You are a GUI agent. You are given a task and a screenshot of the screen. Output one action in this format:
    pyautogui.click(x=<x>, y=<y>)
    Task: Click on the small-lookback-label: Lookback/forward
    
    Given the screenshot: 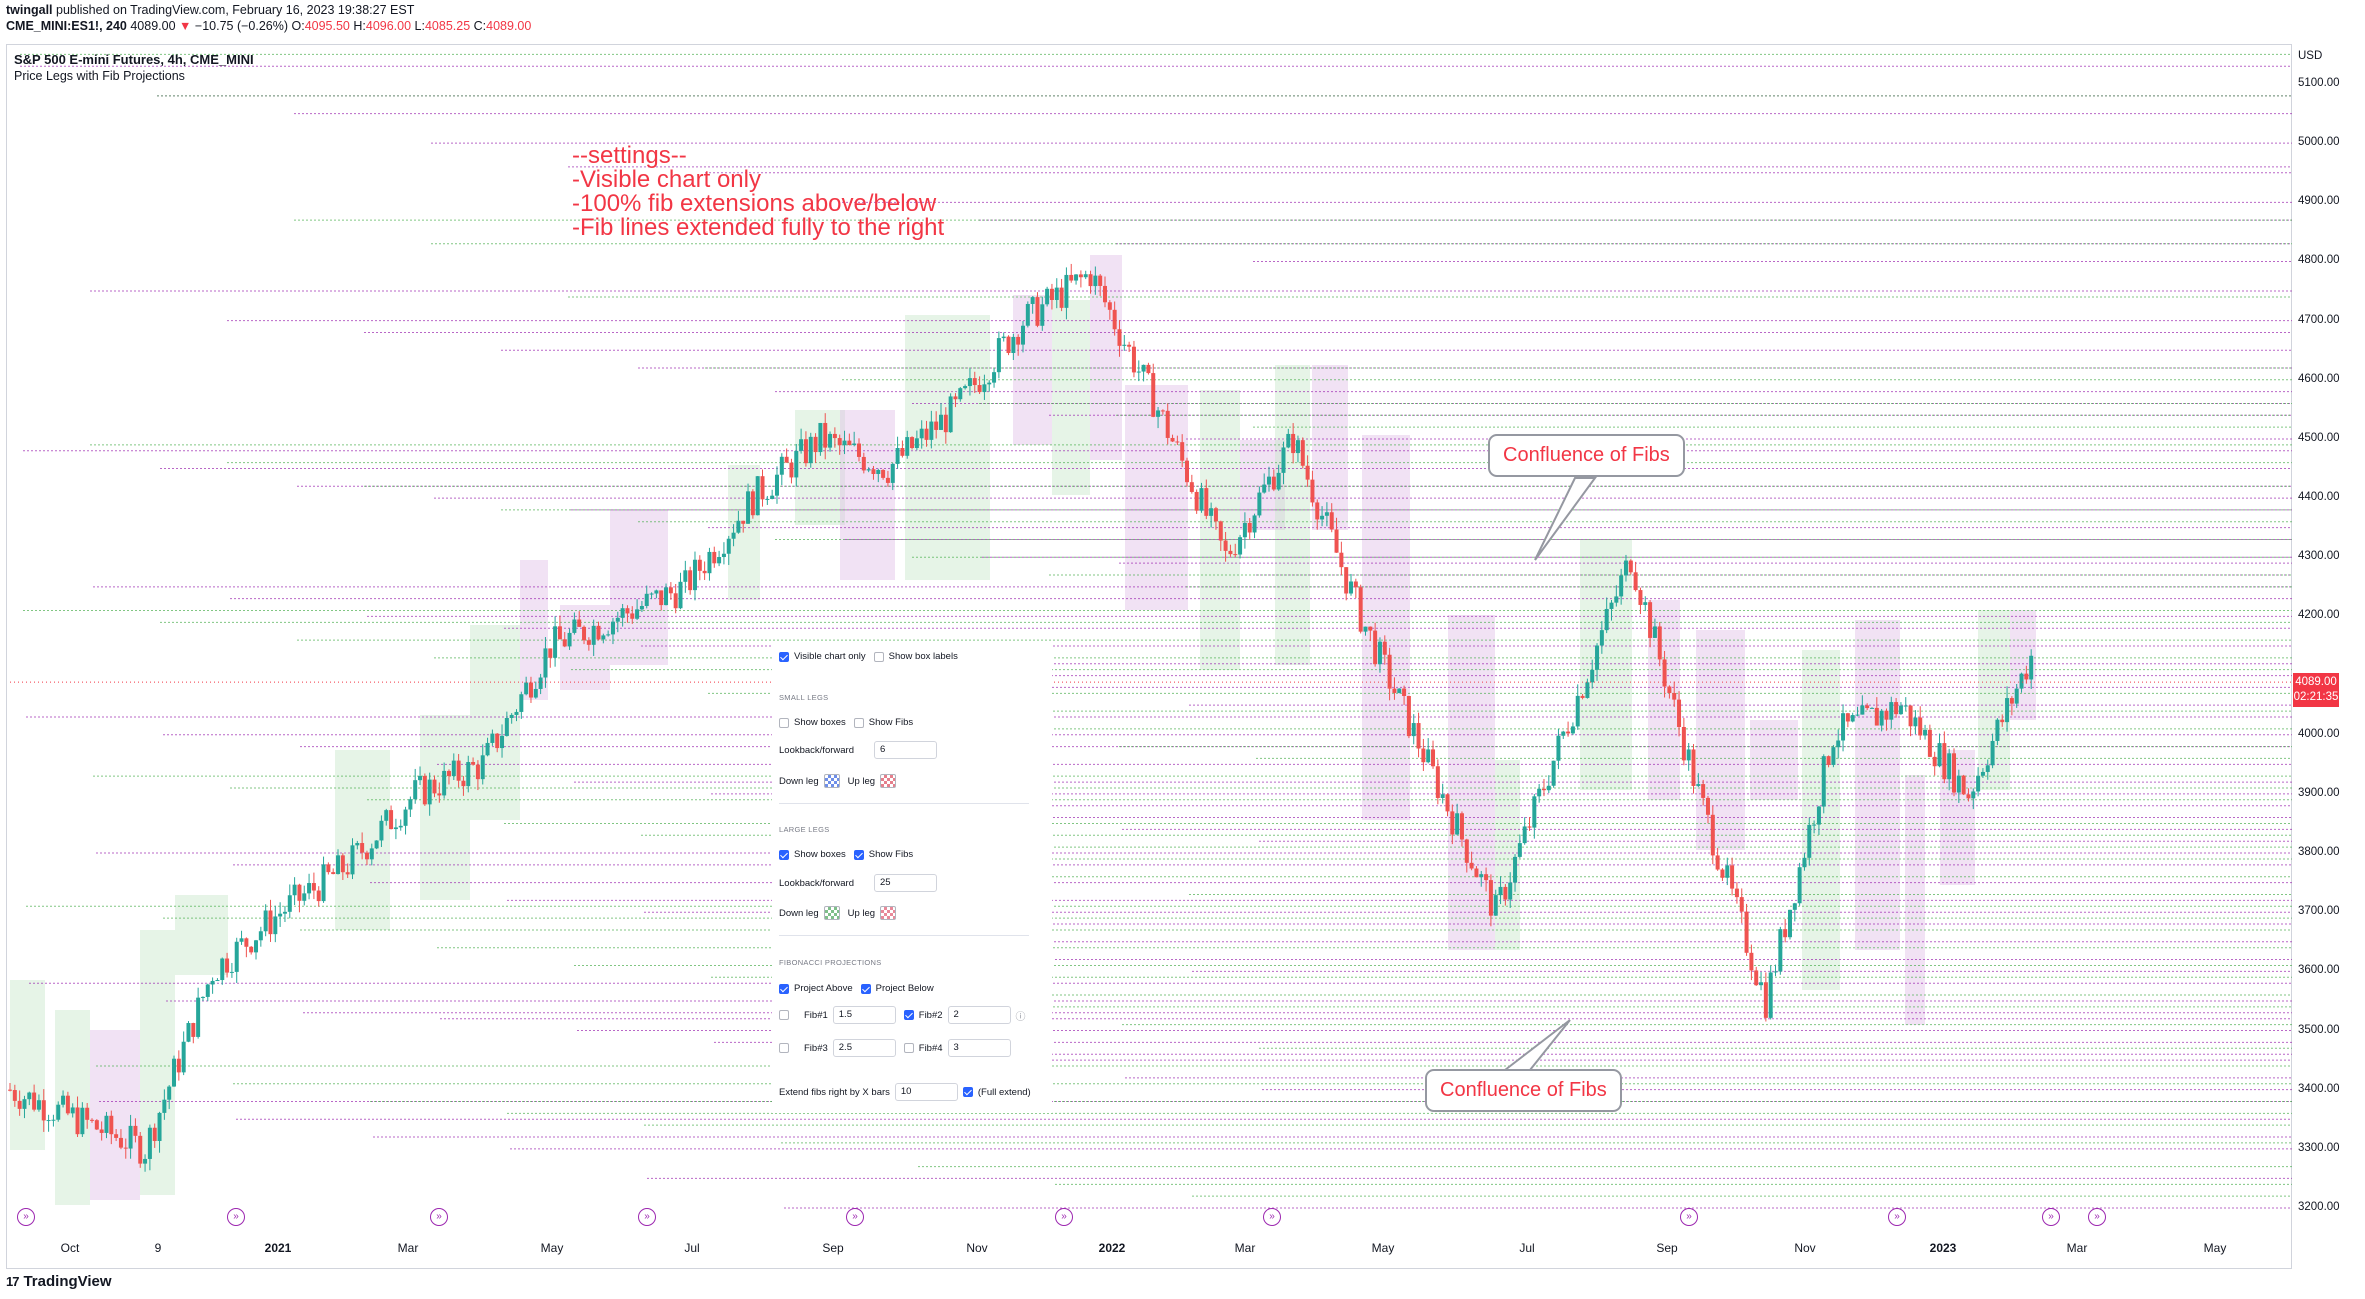 What is the action you would take?
    pyautogui.click(x=816, y=750)
    